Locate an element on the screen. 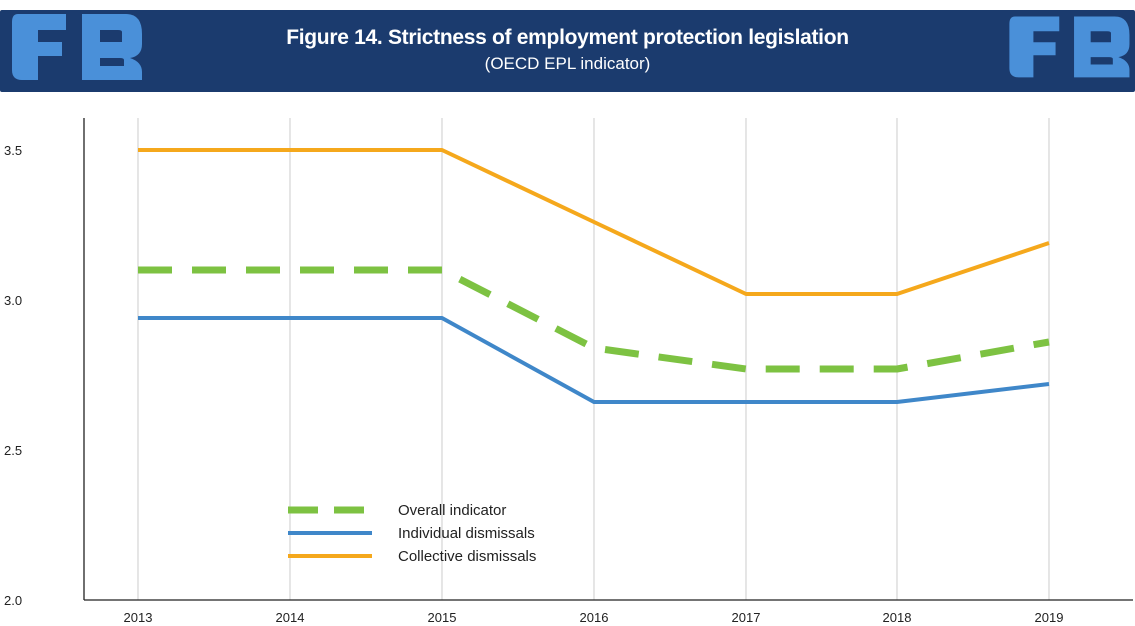 The width and height of the screenshot is (1135, 626). legend-label: Collective dismissals is located at coordinates (467, 556).